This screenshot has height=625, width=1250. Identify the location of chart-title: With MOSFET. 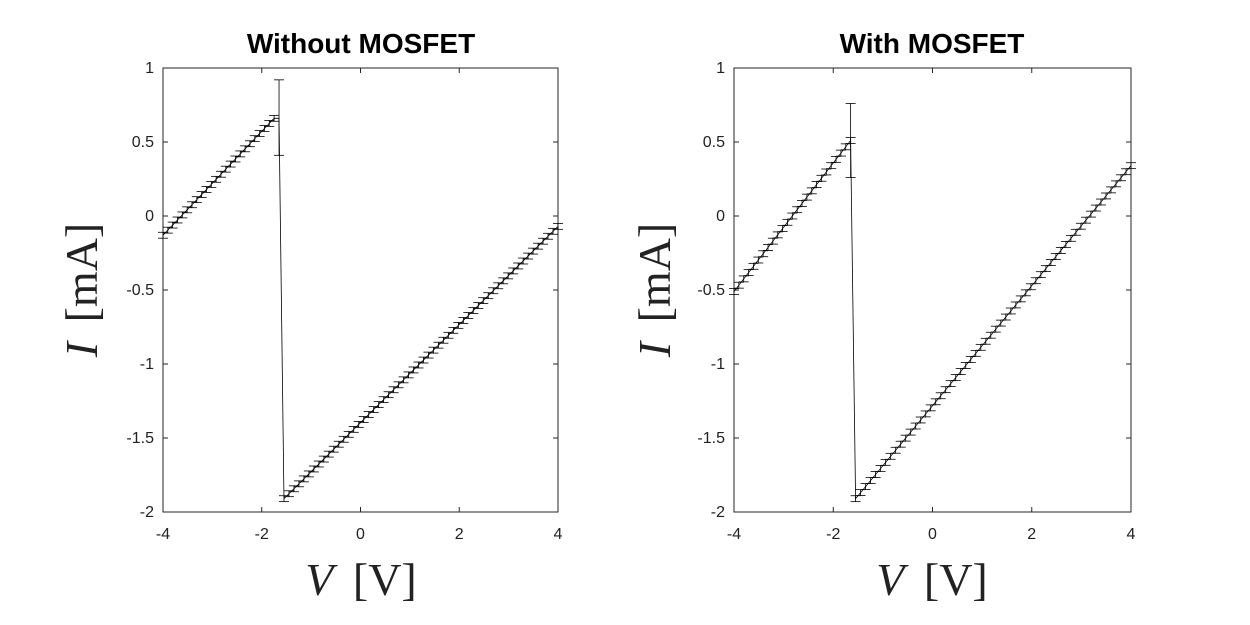
(932, 43).